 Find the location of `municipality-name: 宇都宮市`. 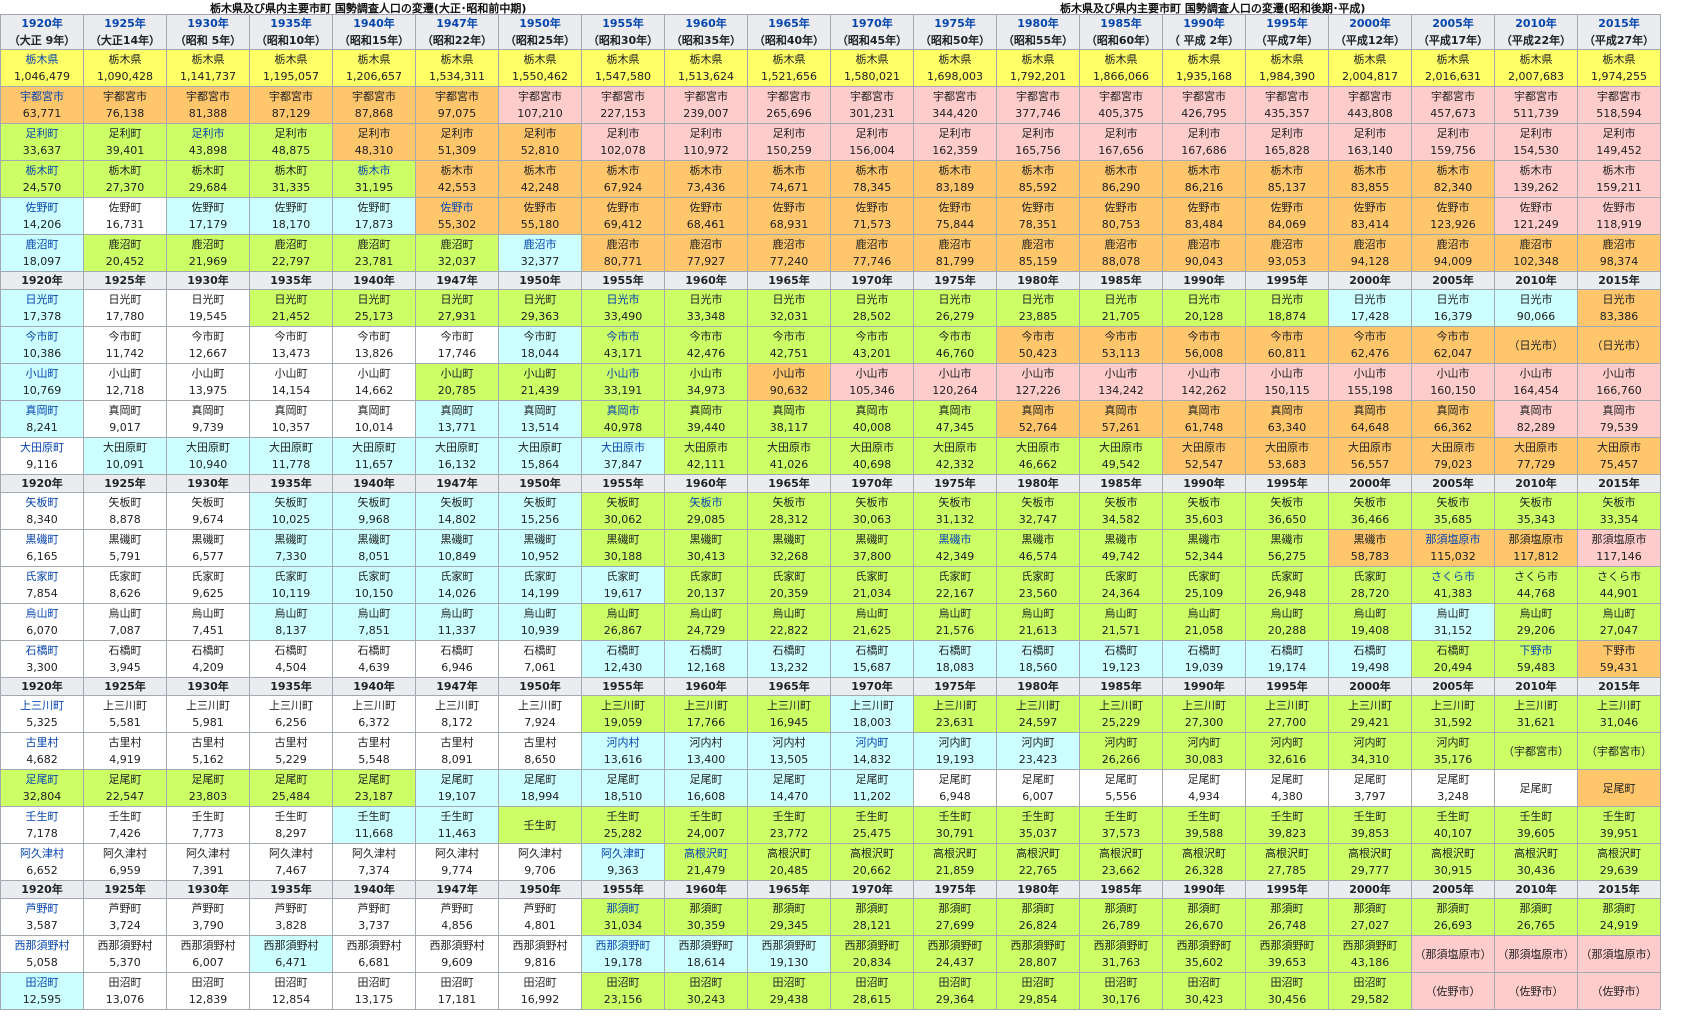

municipality-name: 宇都宮市 is located at coordinates (42, 96).